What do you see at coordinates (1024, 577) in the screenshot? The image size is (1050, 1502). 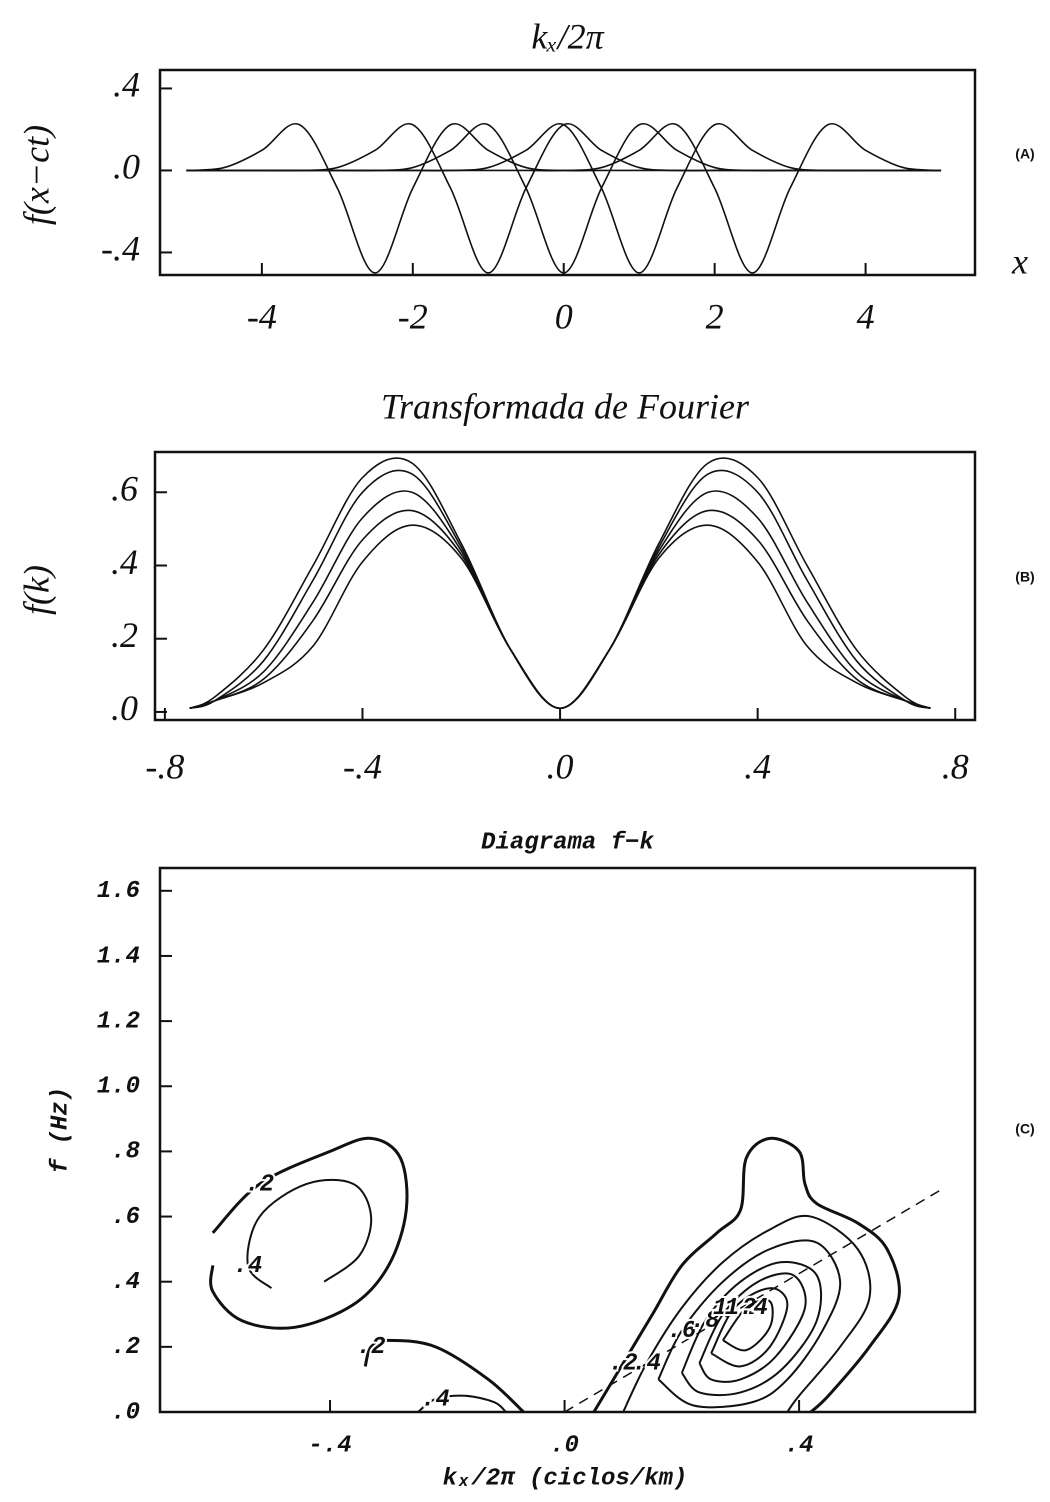 I see `panel-label: (B)` at bounding box center [1024, 577].